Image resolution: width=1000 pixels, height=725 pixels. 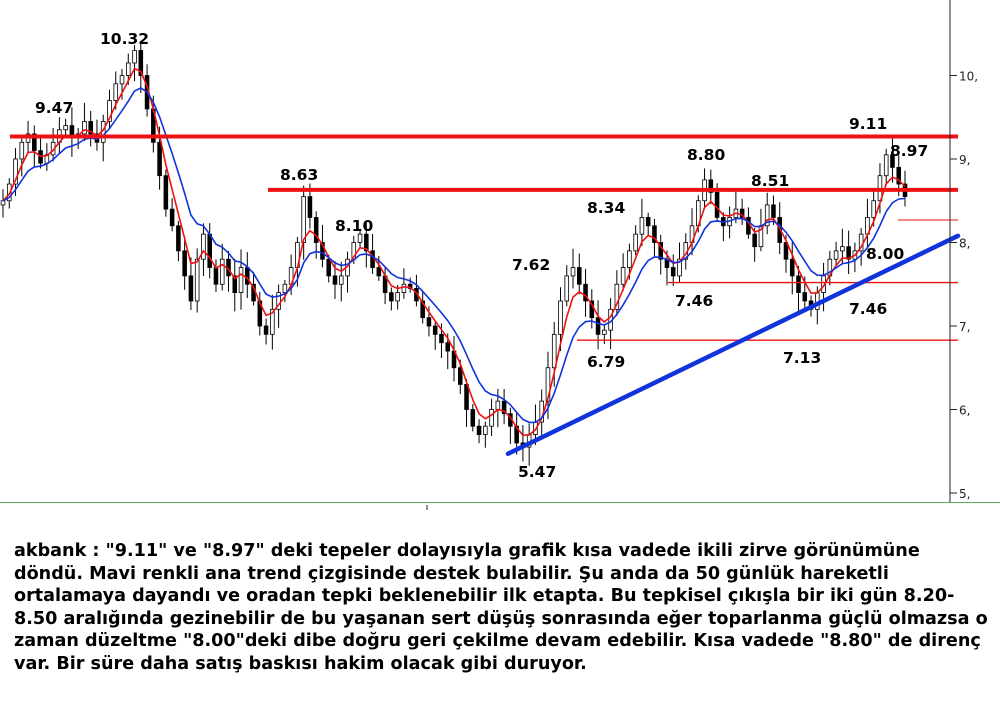 What do you see at coordinates (885, 254) in the screenshot?
I see `price-label: 8.00` at bounding box center [885, 254].